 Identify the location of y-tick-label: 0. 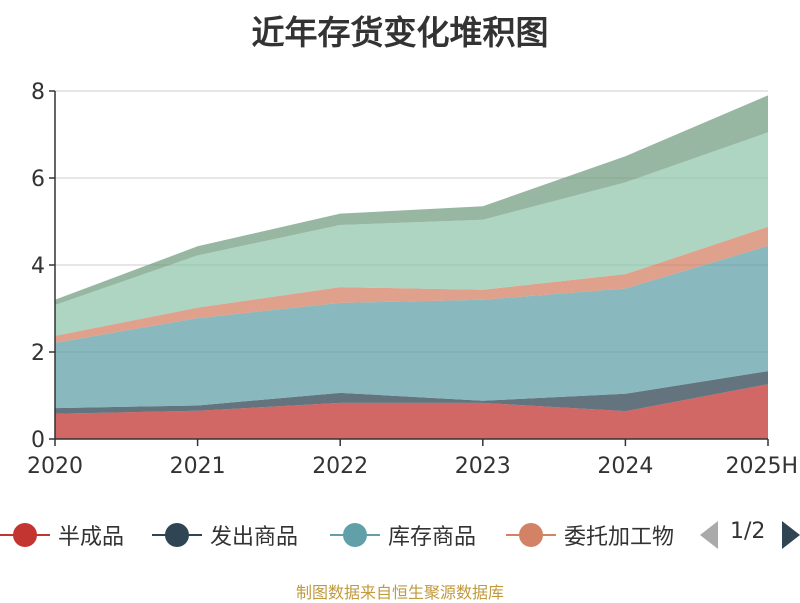
(38, 440).